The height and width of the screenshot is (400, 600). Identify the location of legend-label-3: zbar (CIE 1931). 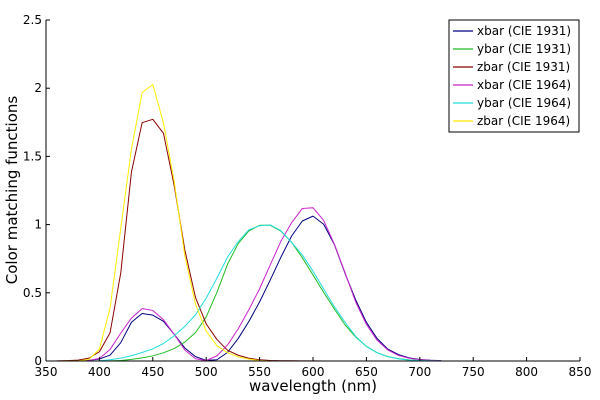
(523, 67).